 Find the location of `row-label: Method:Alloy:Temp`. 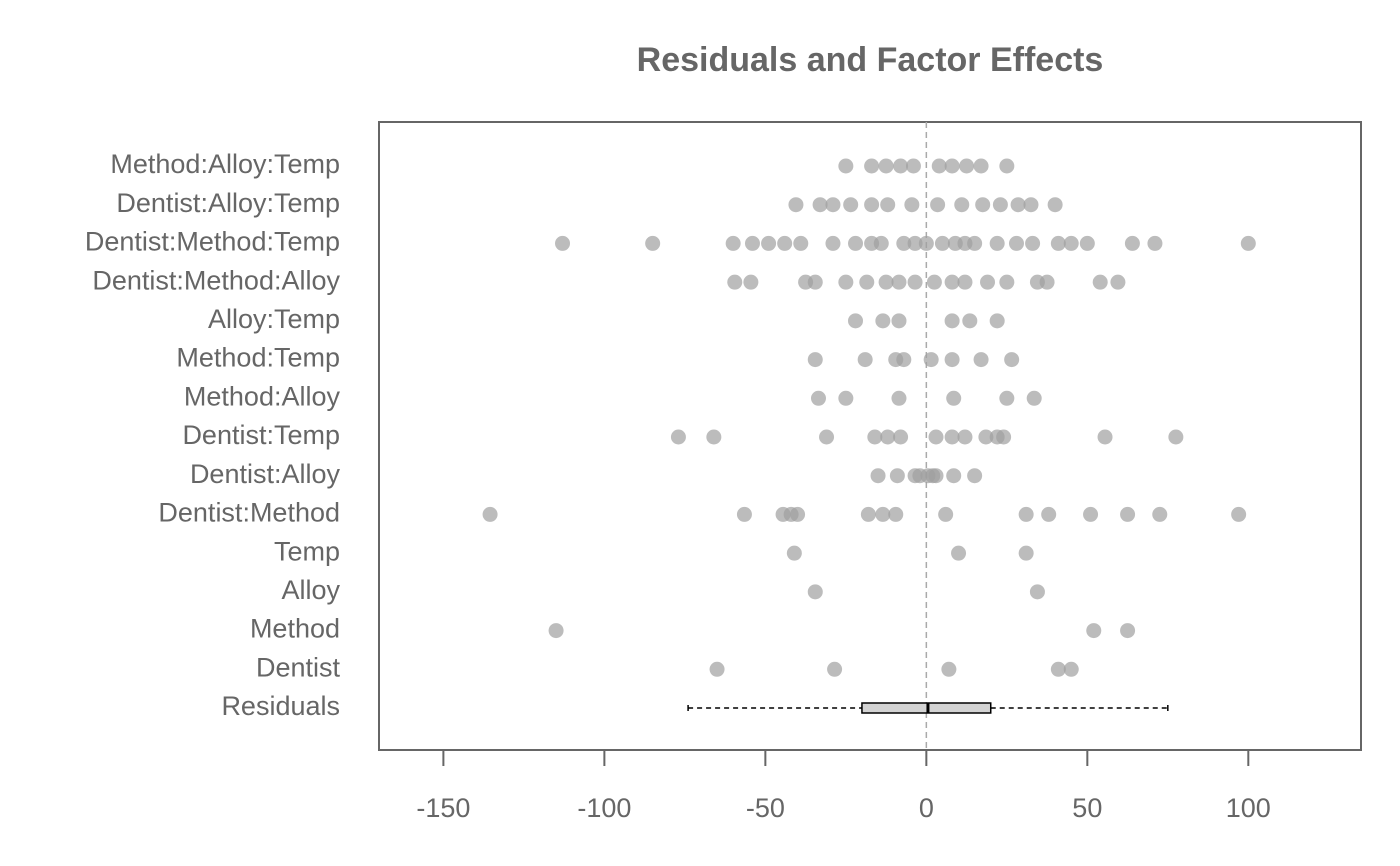

row-label: Method:Alloy:Temp is located at coordinates (225, 164).